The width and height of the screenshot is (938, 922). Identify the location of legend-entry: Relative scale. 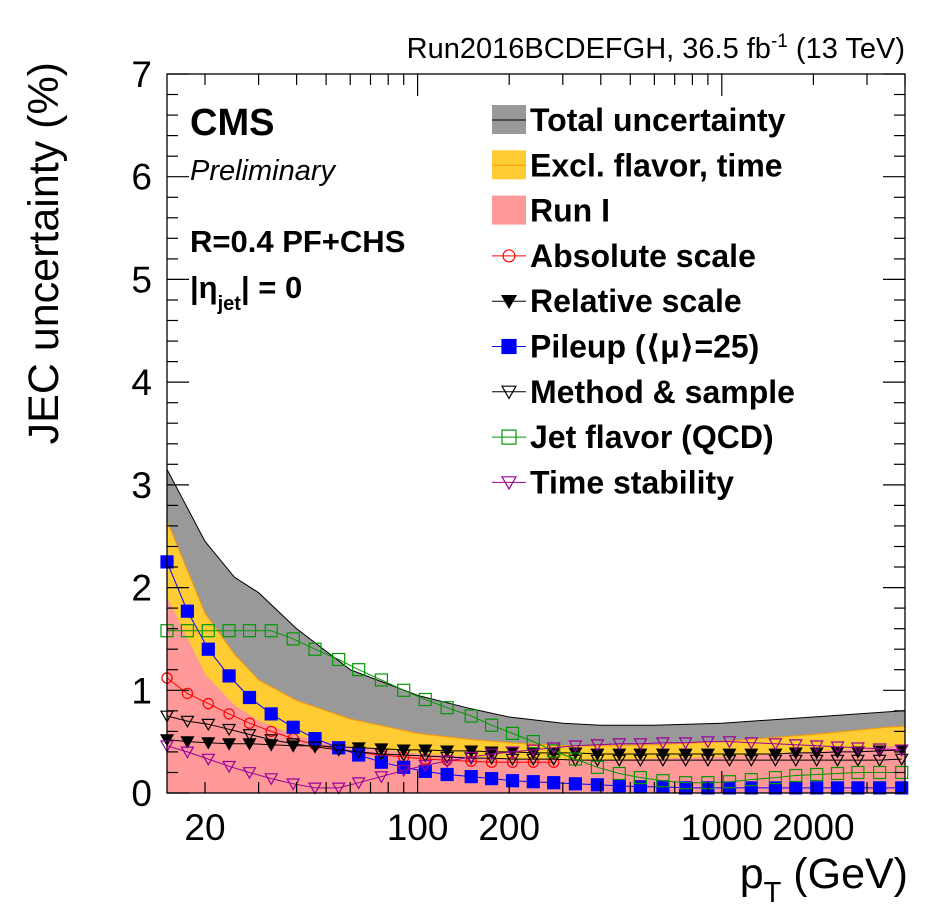
(617, 301).